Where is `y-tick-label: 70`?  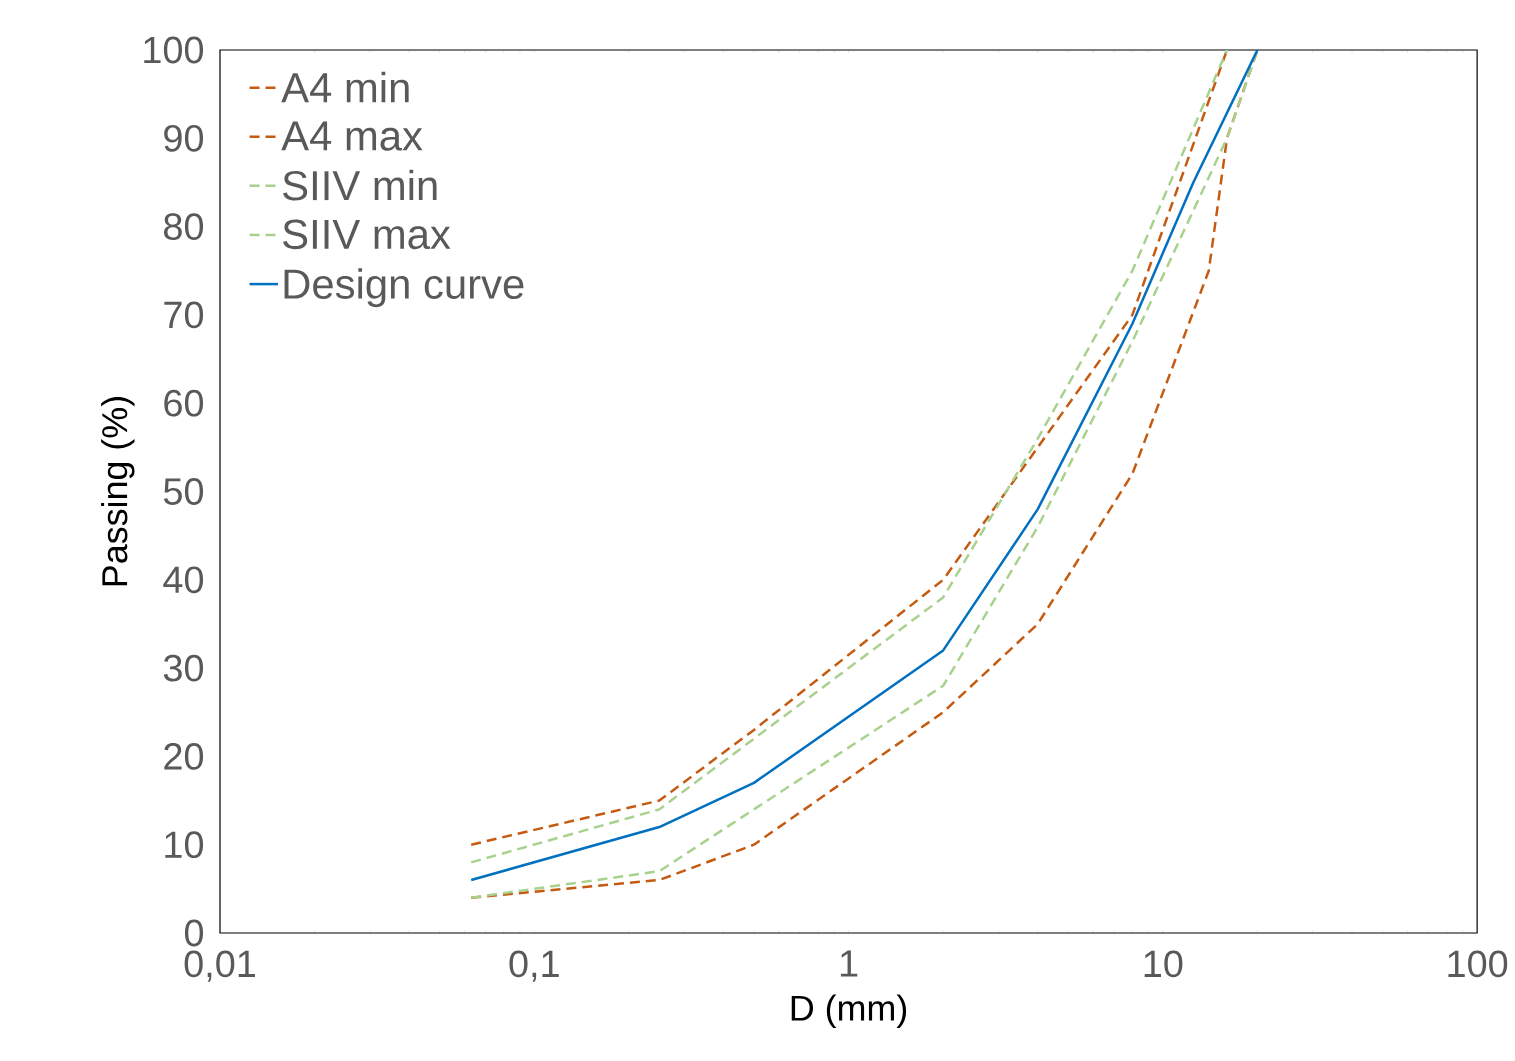
y-tick-label: 70 is located at coordinates (184, 315).